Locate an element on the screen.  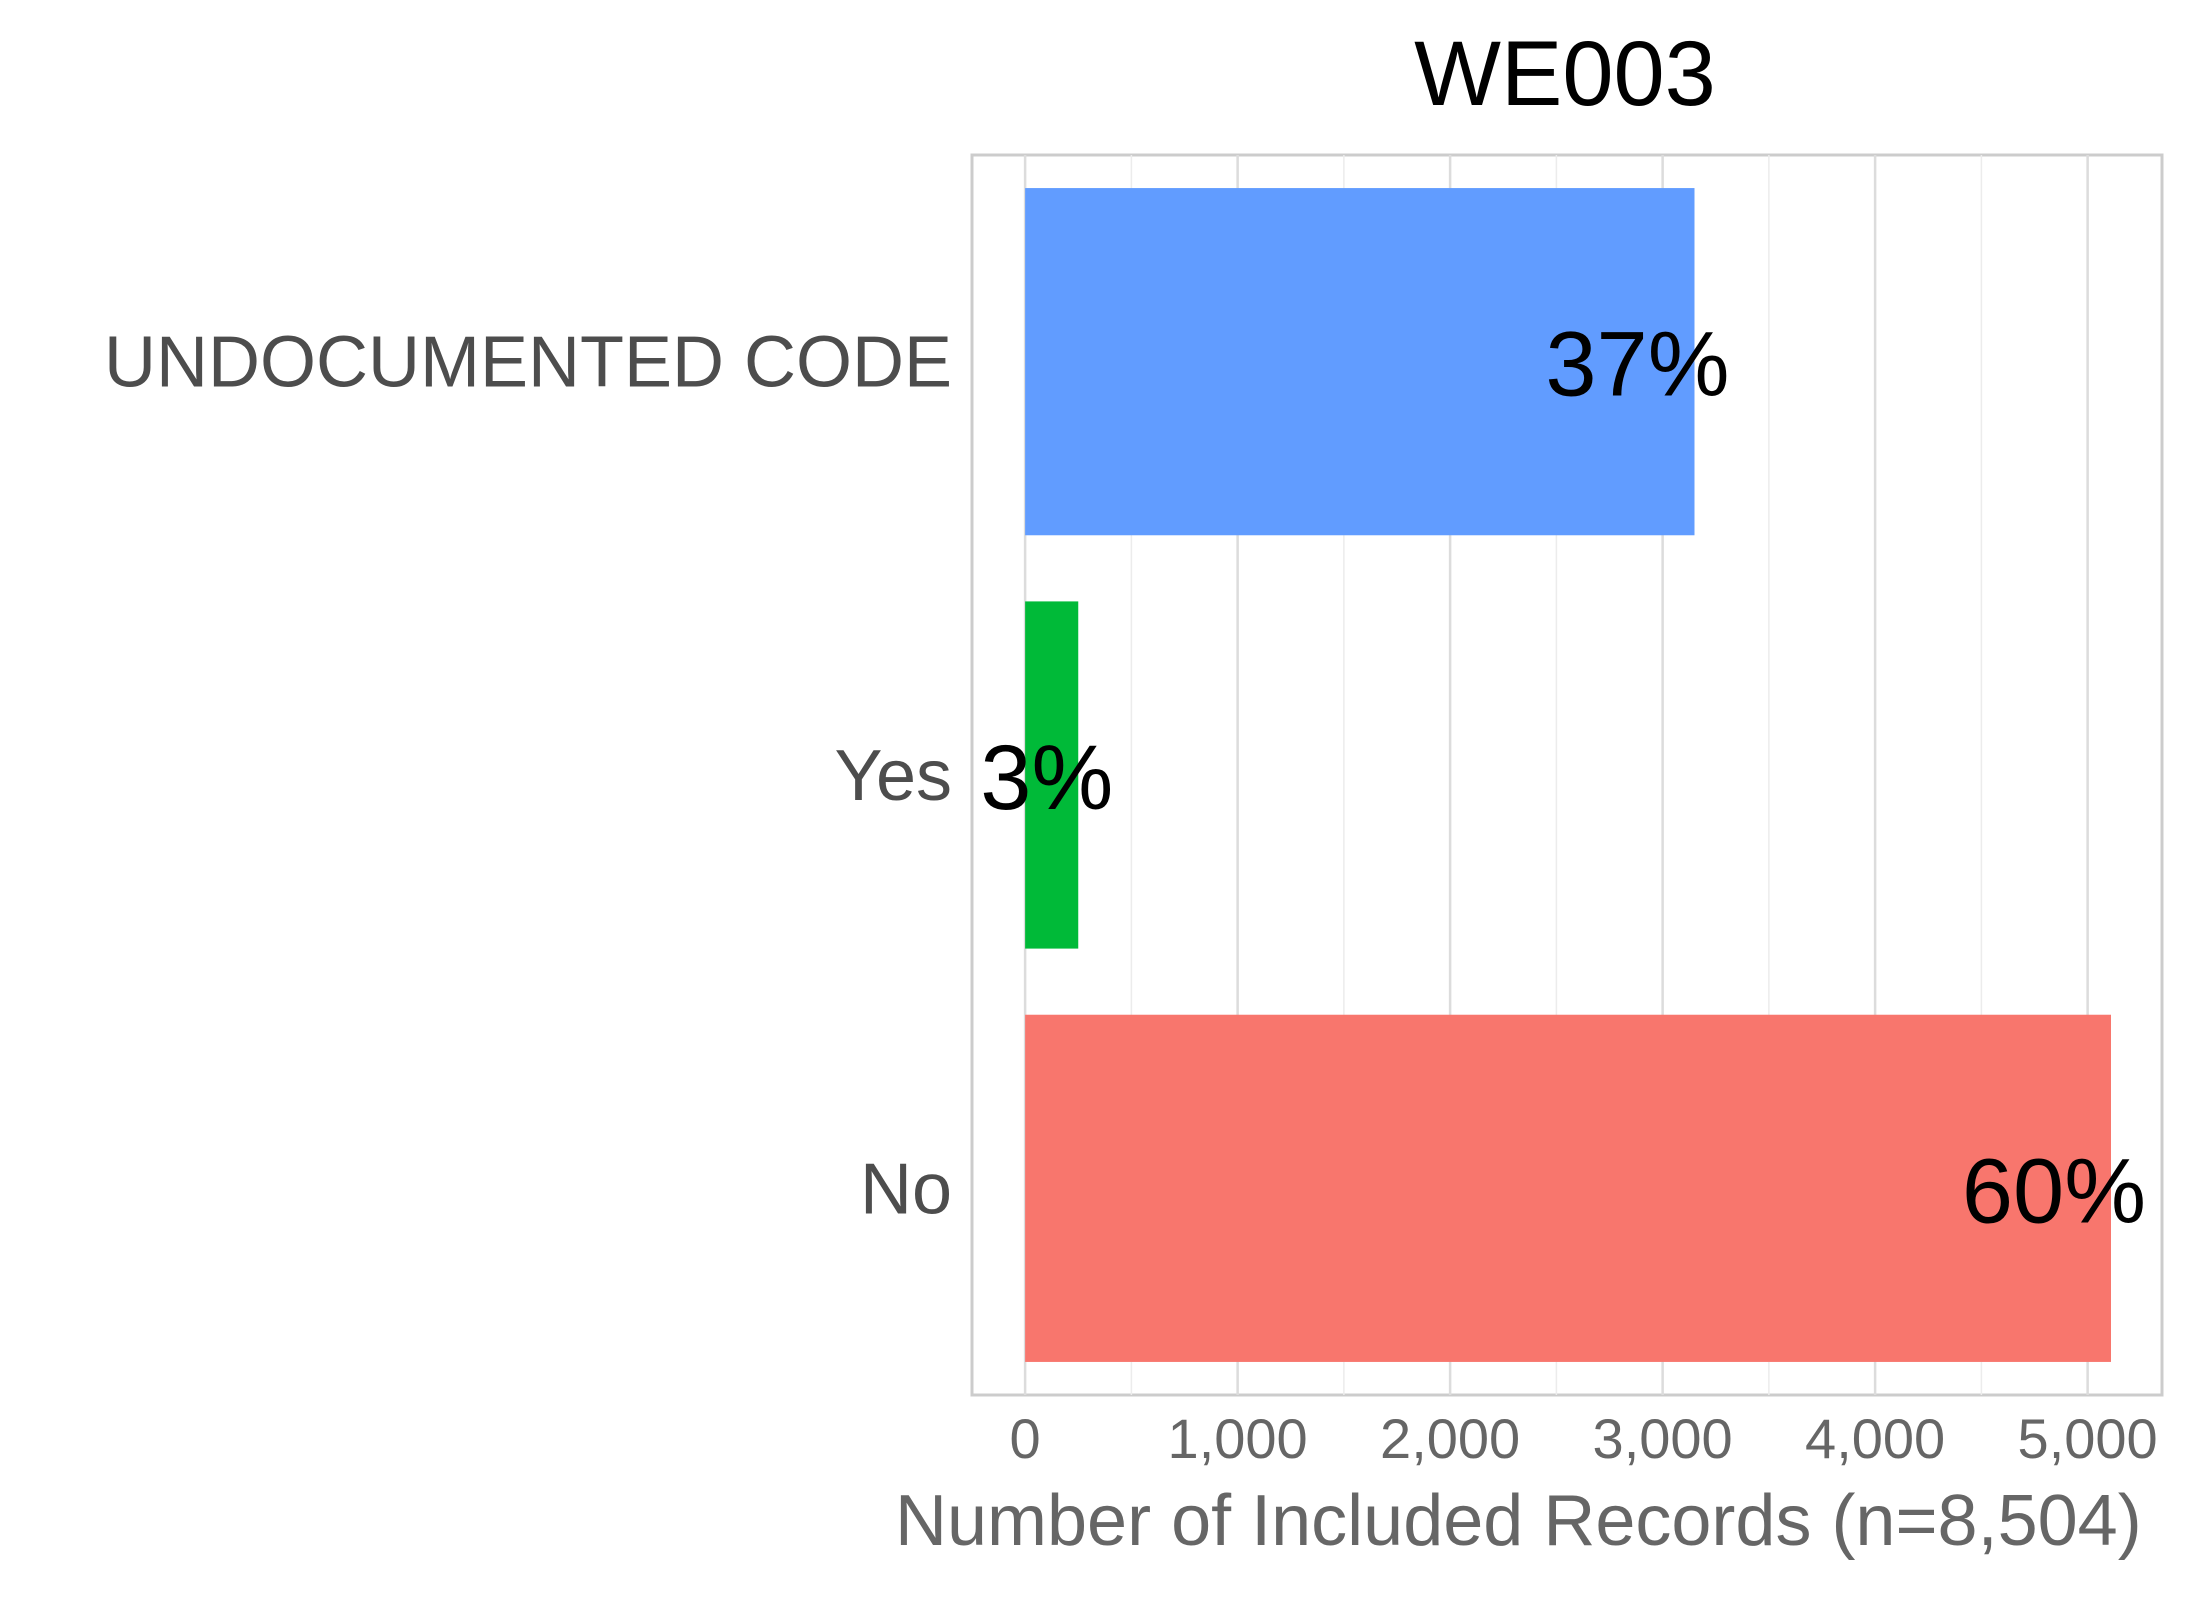
x-axis-tick-labels: 0 1,000 2,000 3,000 4,000 5,000 is located at coordinates (1584, 1438).